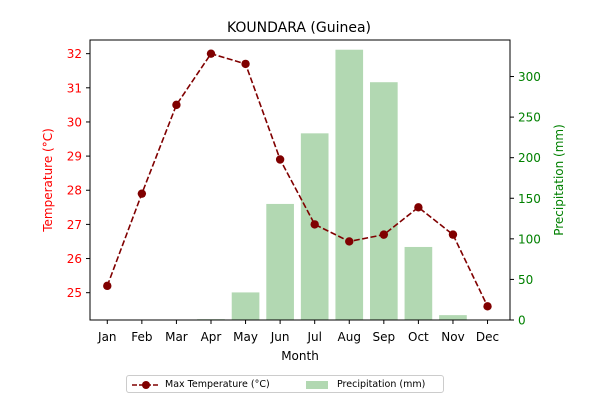  I want to click on y-left-tick-label: 26, so click(74, 259).